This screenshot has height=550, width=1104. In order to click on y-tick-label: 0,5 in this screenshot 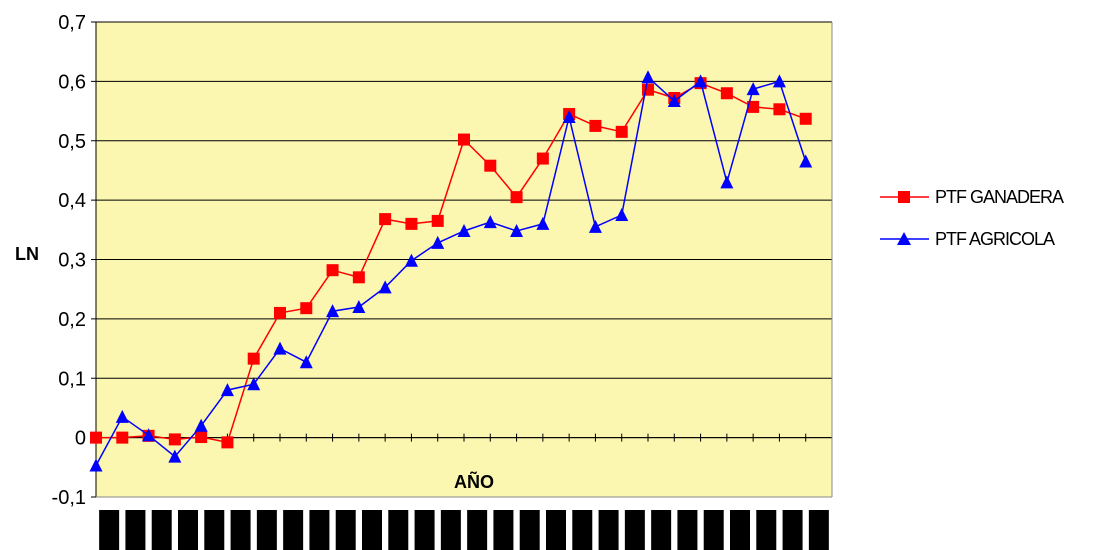, I will do `click(72, 142)`.